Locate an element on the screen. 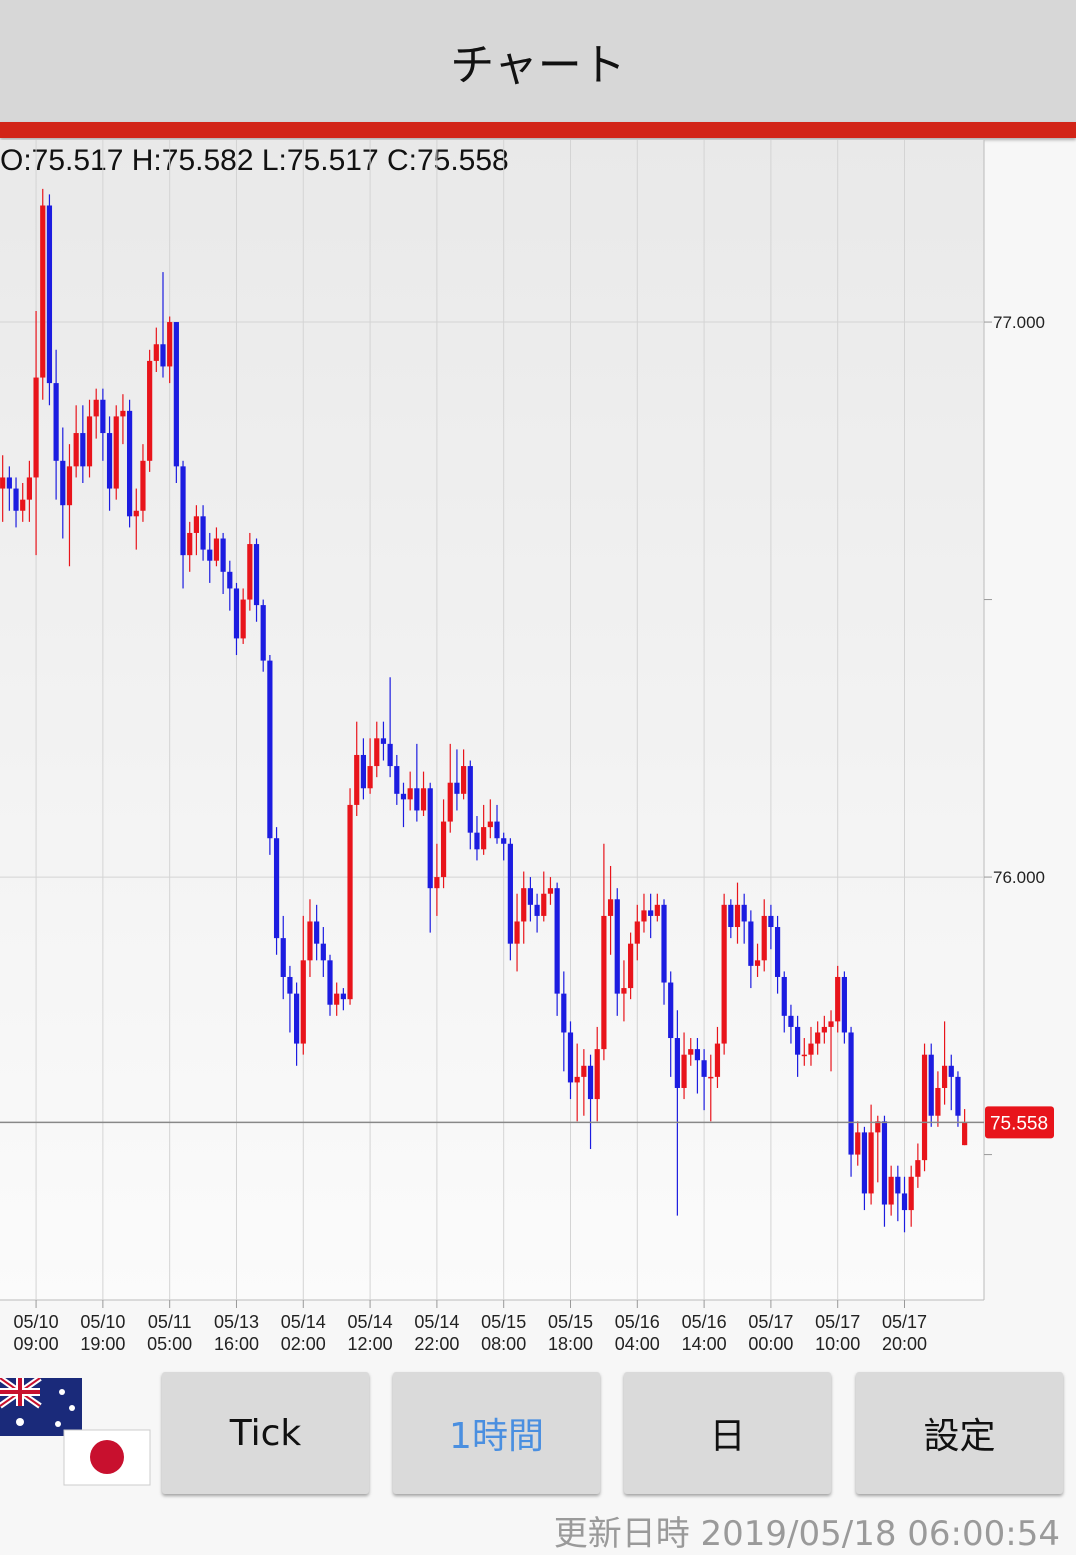 The width and height of the screenshot is (1076, 1555). tab-button: Tick is located at coordinates (265, 1433).